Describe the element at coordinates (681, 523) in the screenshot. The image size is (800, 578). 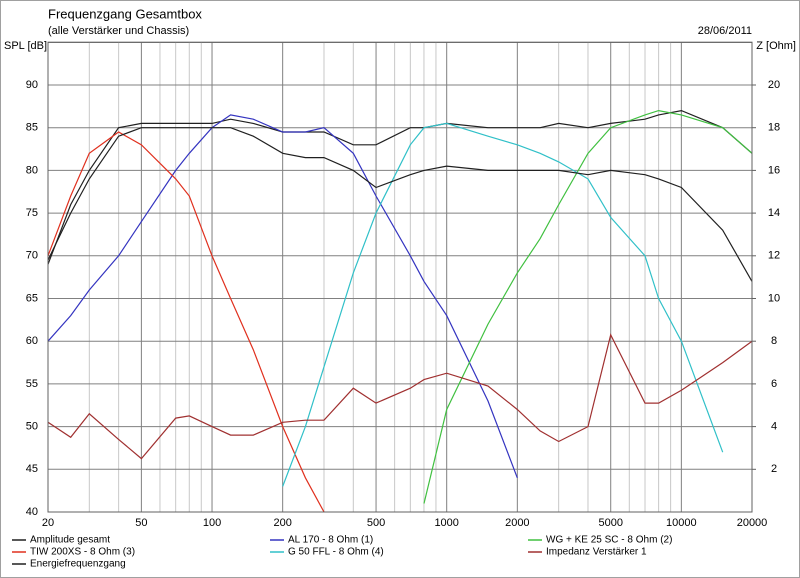
I see `x-tick-label: 10000` at that location.